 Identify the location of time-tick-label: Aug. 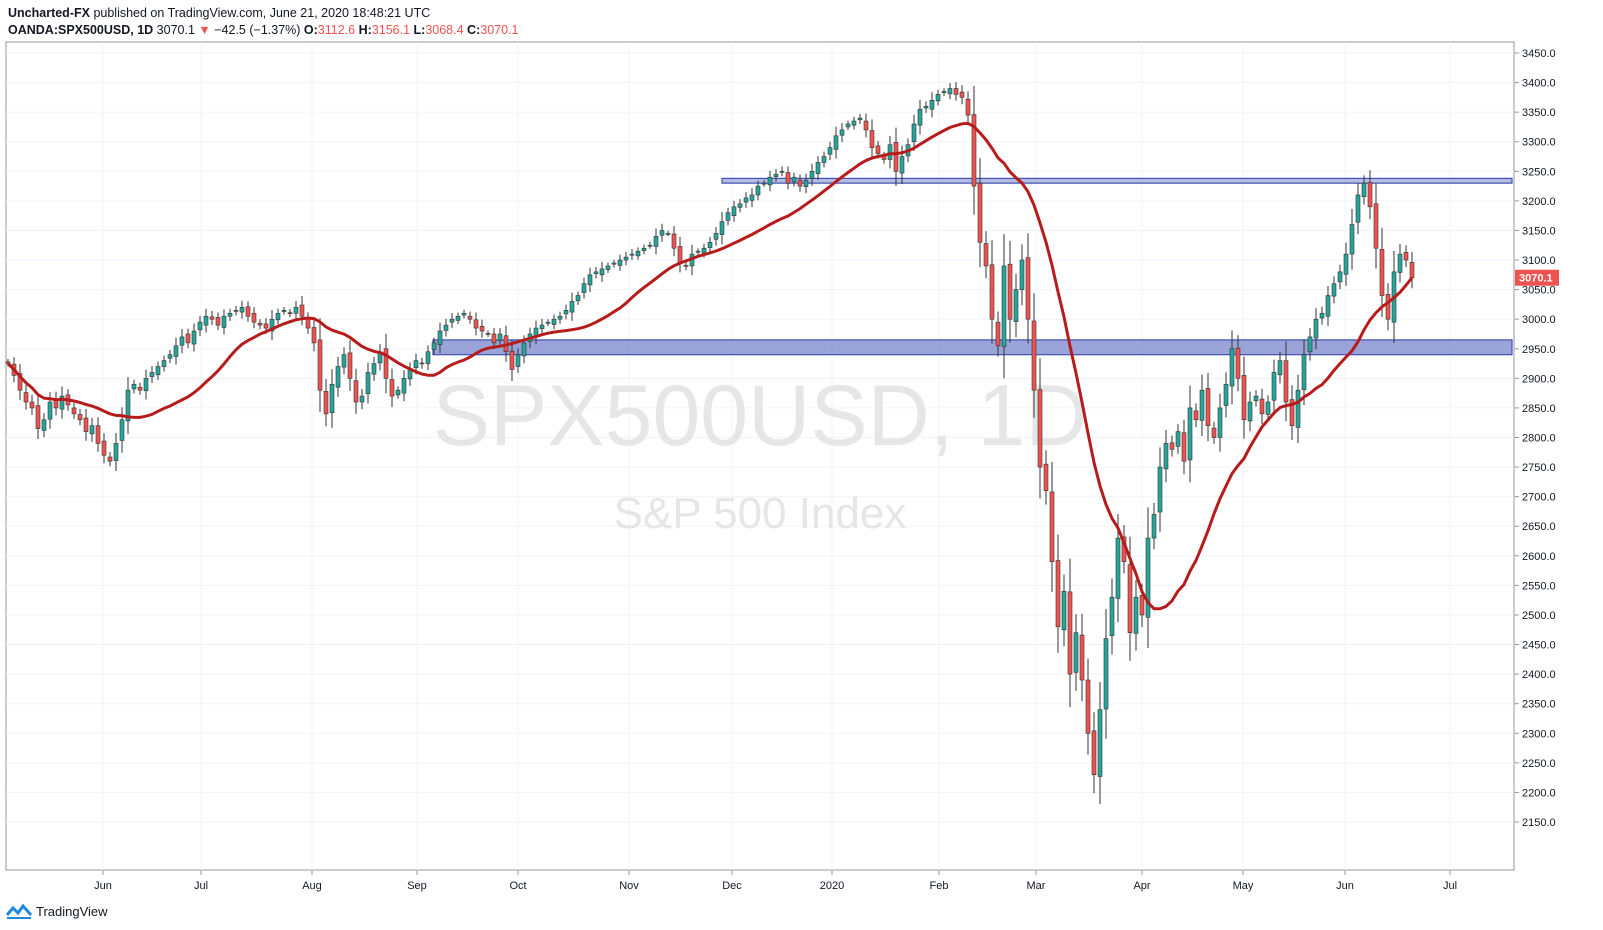
(312, 886).